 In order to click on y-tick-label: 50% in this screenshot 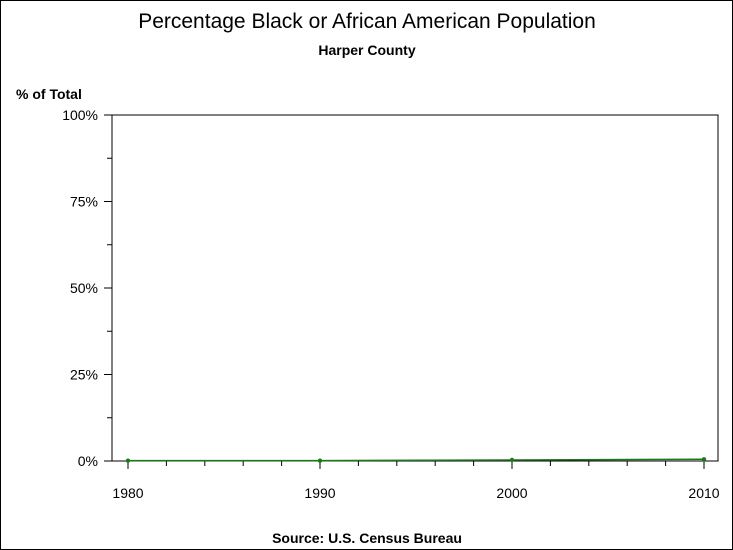, I will do `click(84, 288)`.